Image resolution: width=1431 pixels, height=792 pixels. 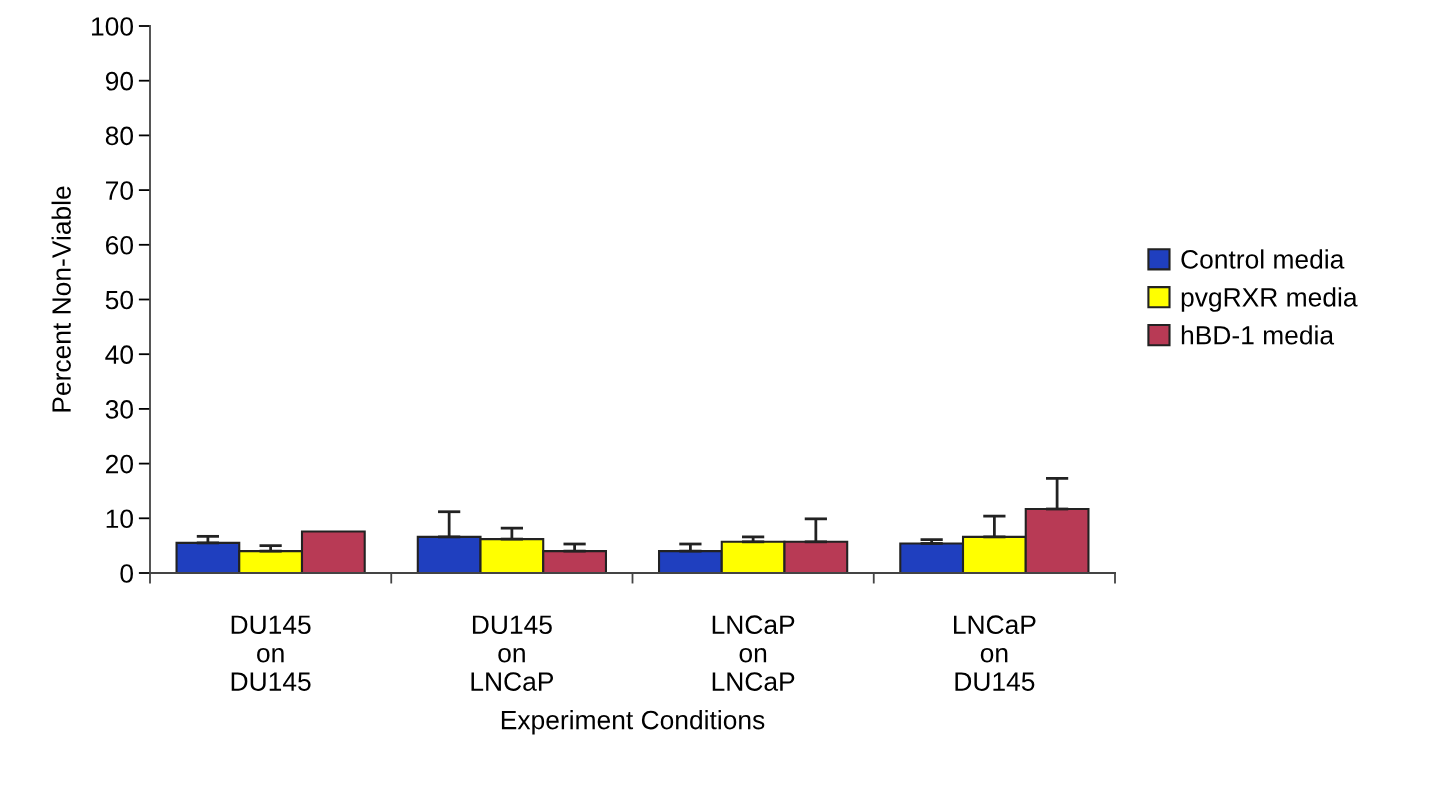 I want to click on y-axis-title: Percent Non-Viable, so click(x=61, y=299).